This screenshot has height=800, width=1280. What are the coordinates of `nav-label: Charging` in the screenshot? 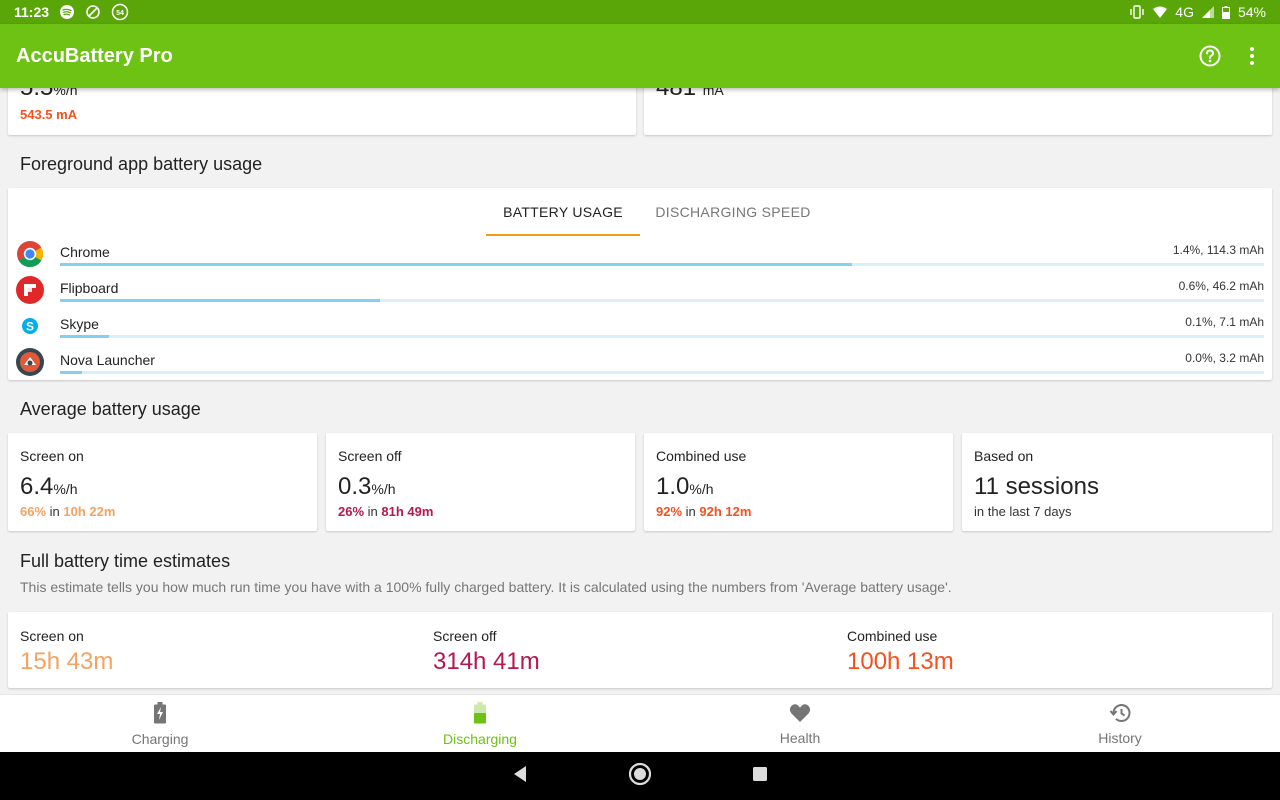 It's located at (160, 738).